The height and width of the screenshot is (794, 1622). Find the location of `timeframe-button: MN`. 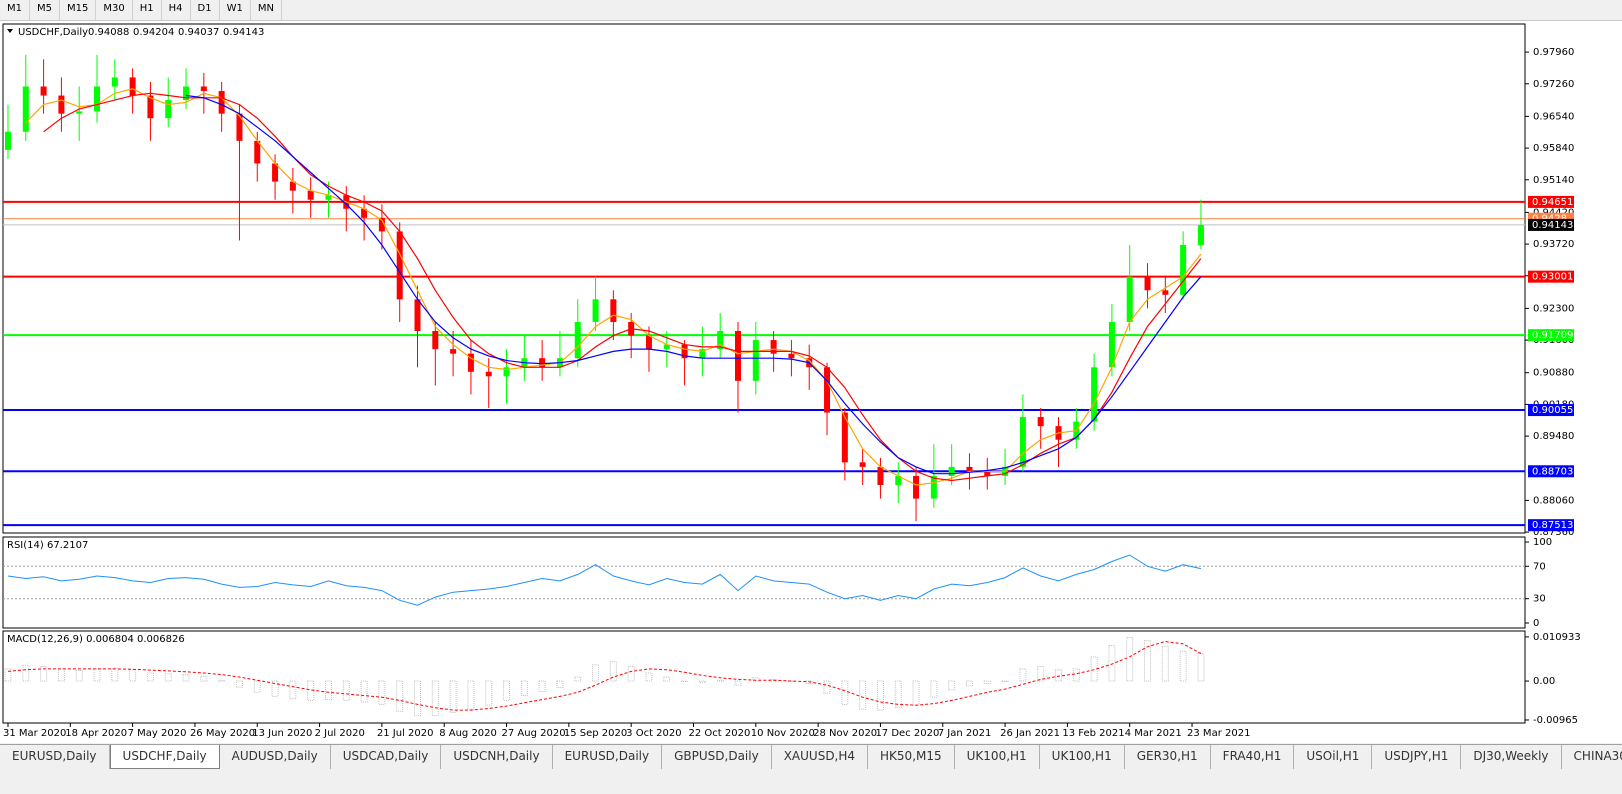

timeframe-button: MN is located at coordinates (266, 10).